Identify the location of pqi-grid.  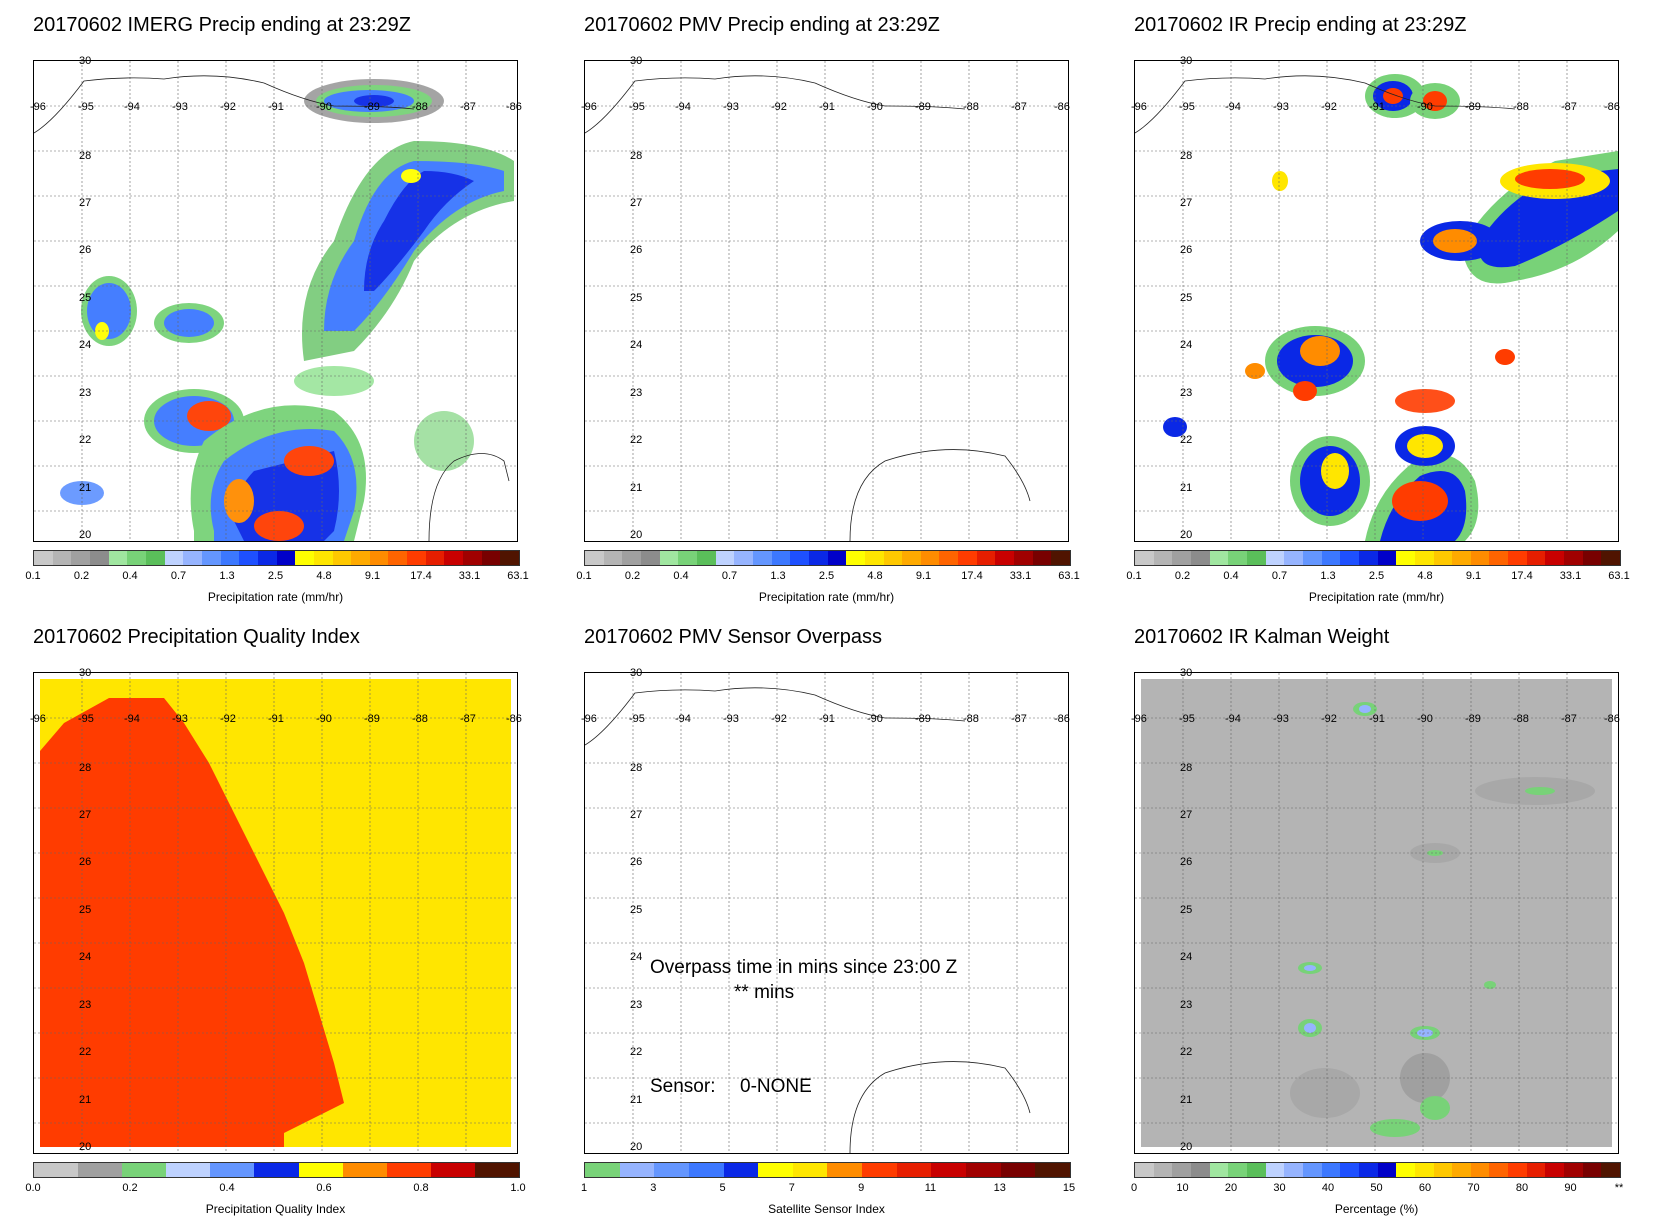
(275, 913).